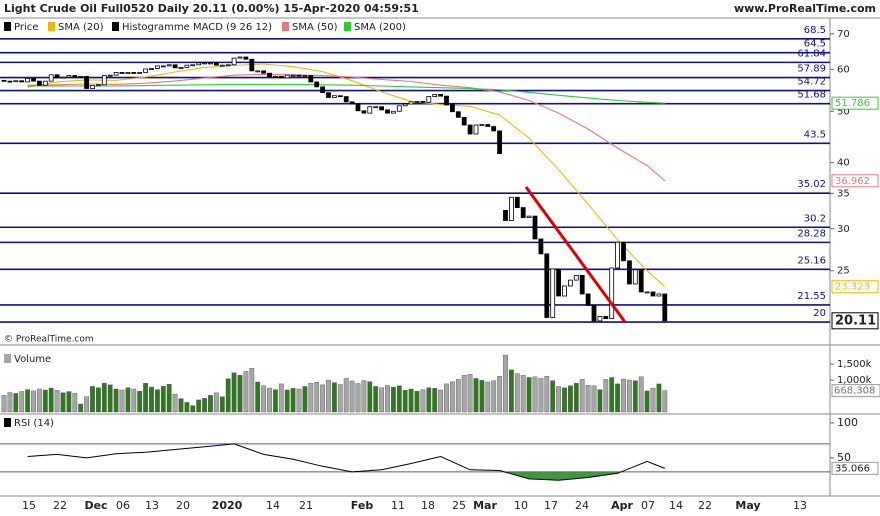 The height and width of the screenshot is (516, 880). I want to click on value-box-label: 668,308, so click(854, 391).